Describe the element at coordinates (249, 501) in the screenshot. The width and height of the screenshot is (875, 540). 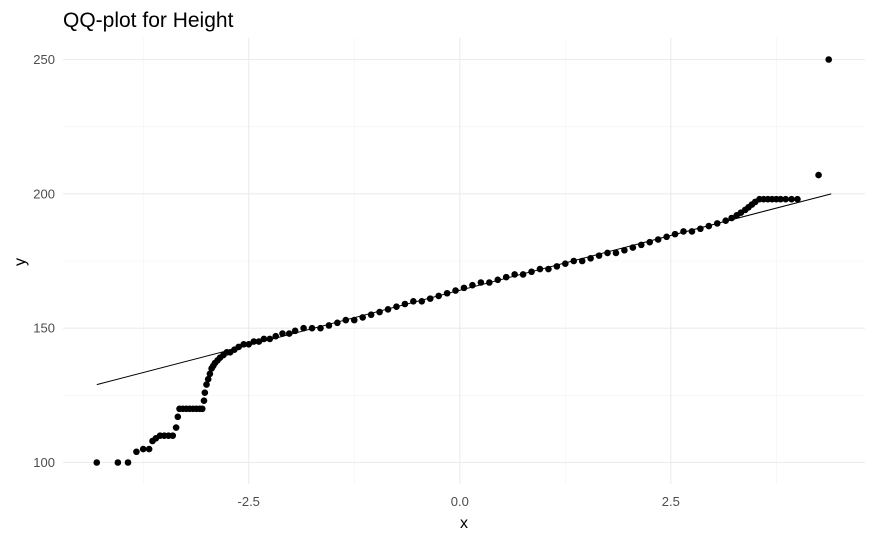
I see `x-tick-label: -2.5` at that location.